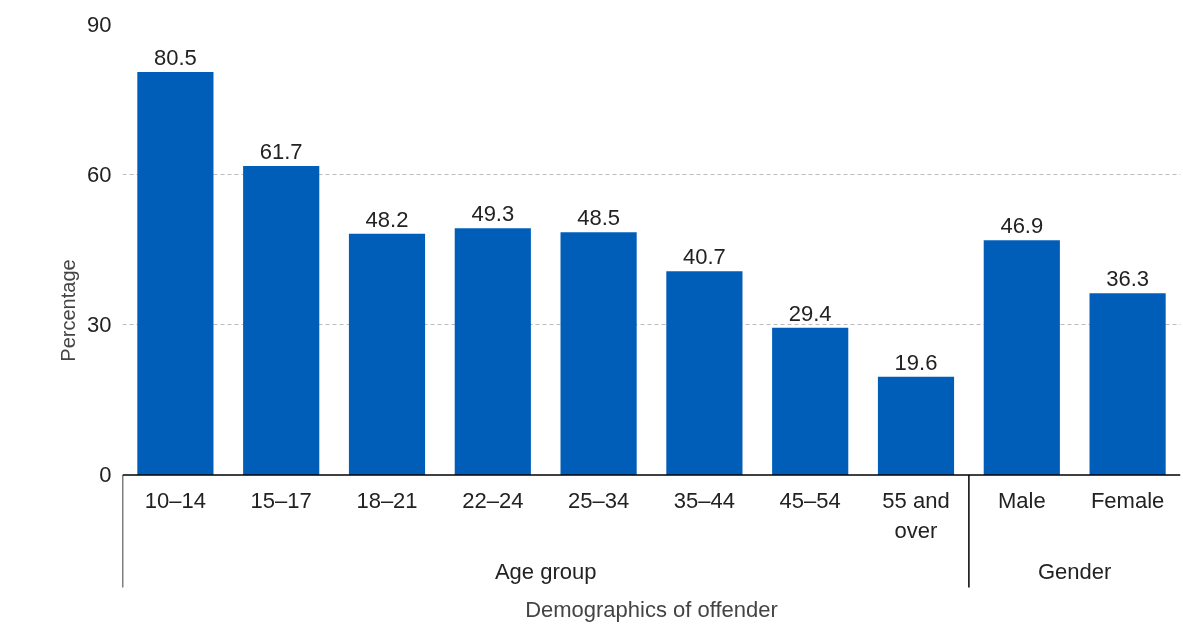 This screenshot has height=642, width=1183. I want to click on data-label: 46.9, so click(1022, 226).